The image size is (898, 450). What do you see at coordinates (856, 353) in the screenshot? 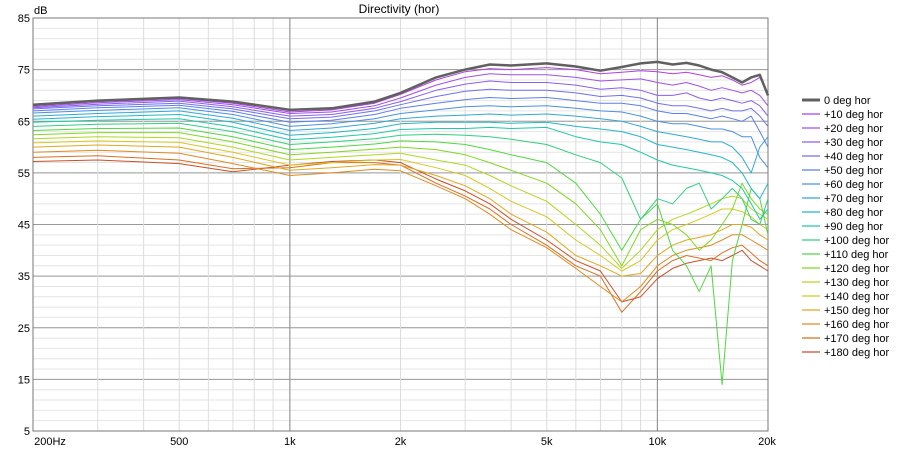
I see `legend-label: +180 deg hor` at bounding box center [856, 353].